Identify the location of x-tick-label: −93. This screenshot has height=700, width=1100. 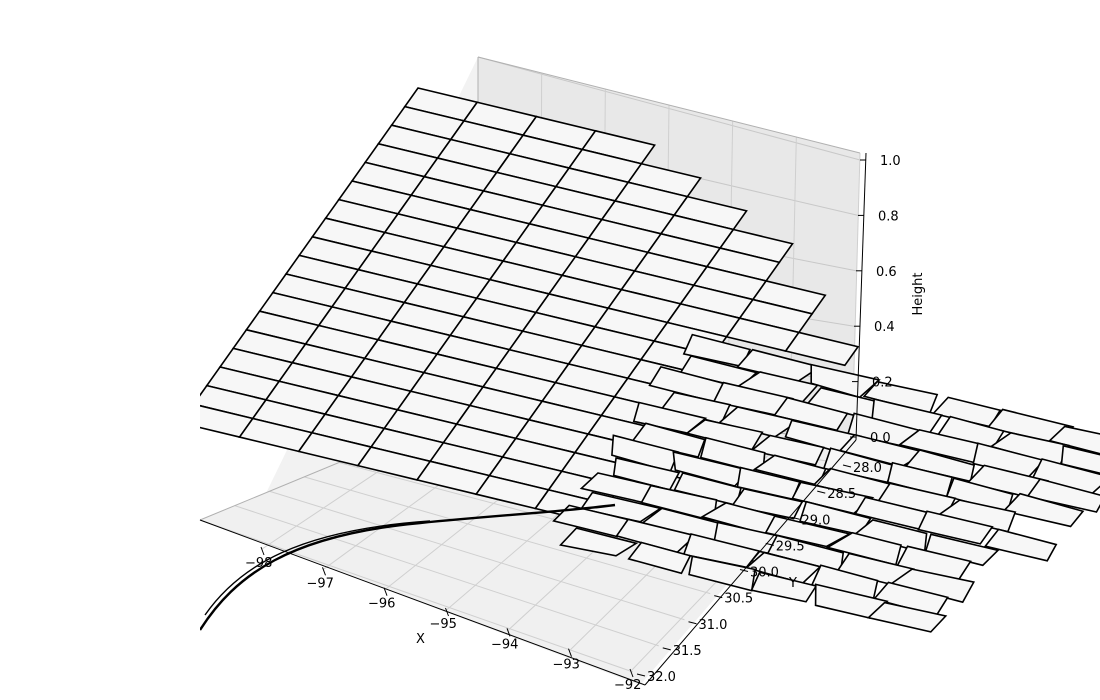
(566, 665).